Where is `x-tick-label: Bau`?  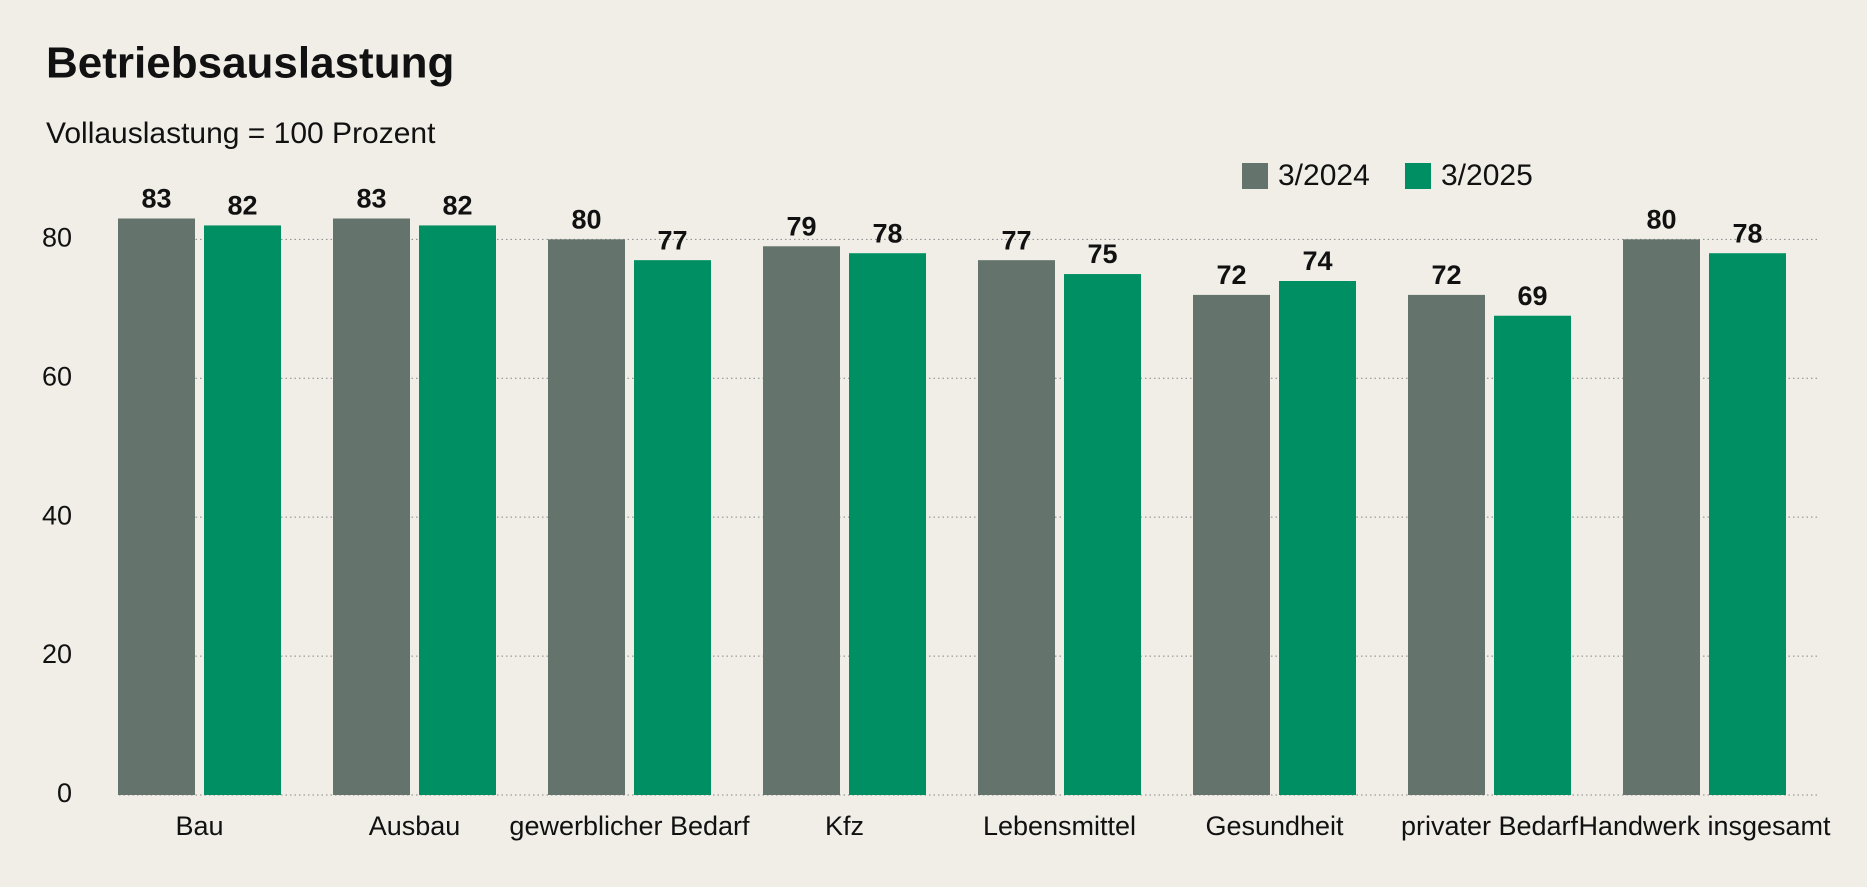
x-tick-label: Bau is located at coordinates (199, 826).